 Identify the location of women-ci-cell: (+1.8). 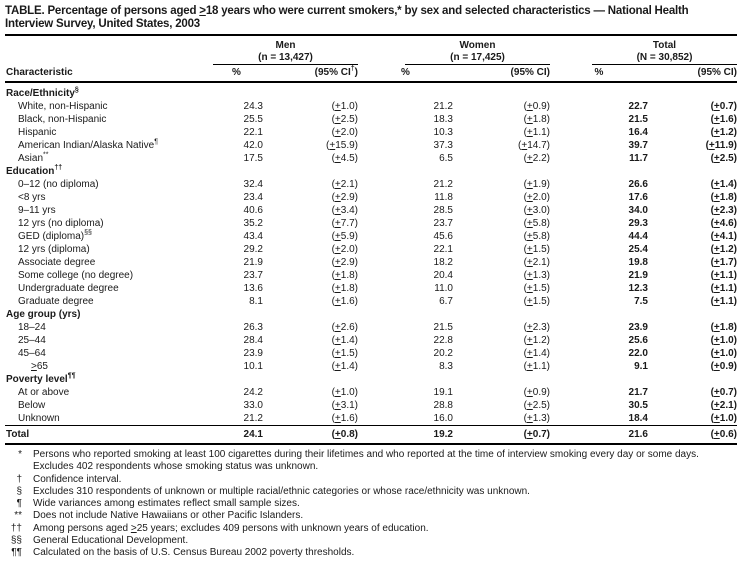
(536, 119).